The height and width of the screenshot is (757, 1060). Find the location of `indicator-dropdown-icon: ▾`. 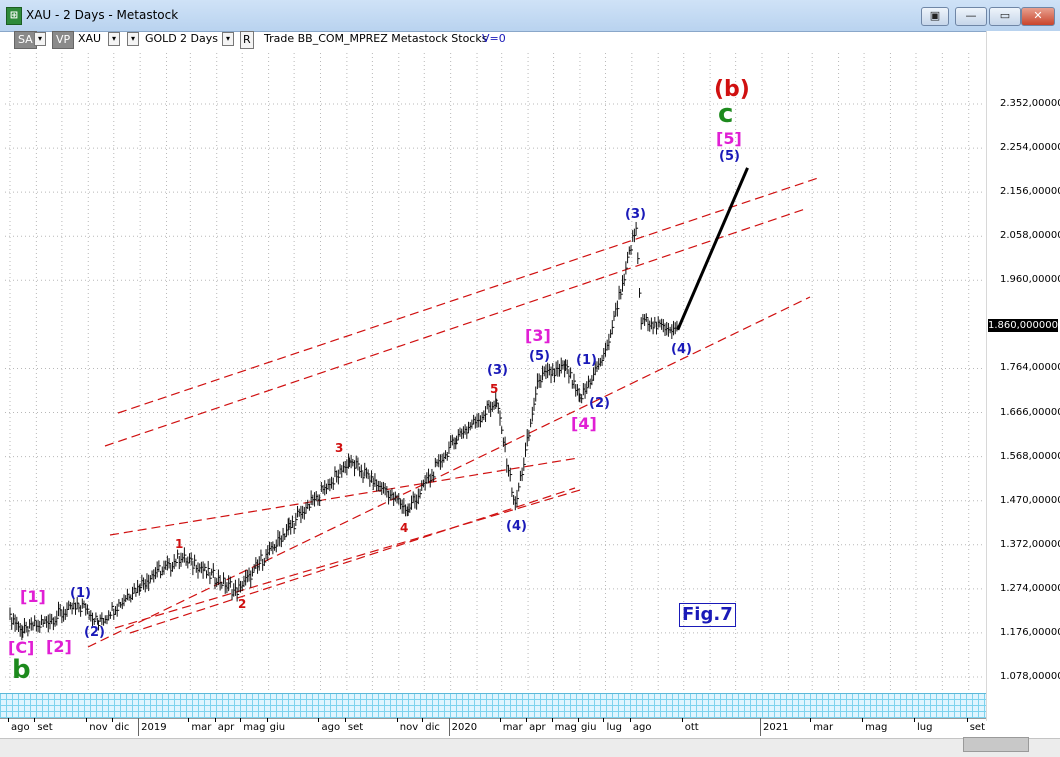

indicator-dropdown-icon: ▾ is located at coordinates (133, 39).